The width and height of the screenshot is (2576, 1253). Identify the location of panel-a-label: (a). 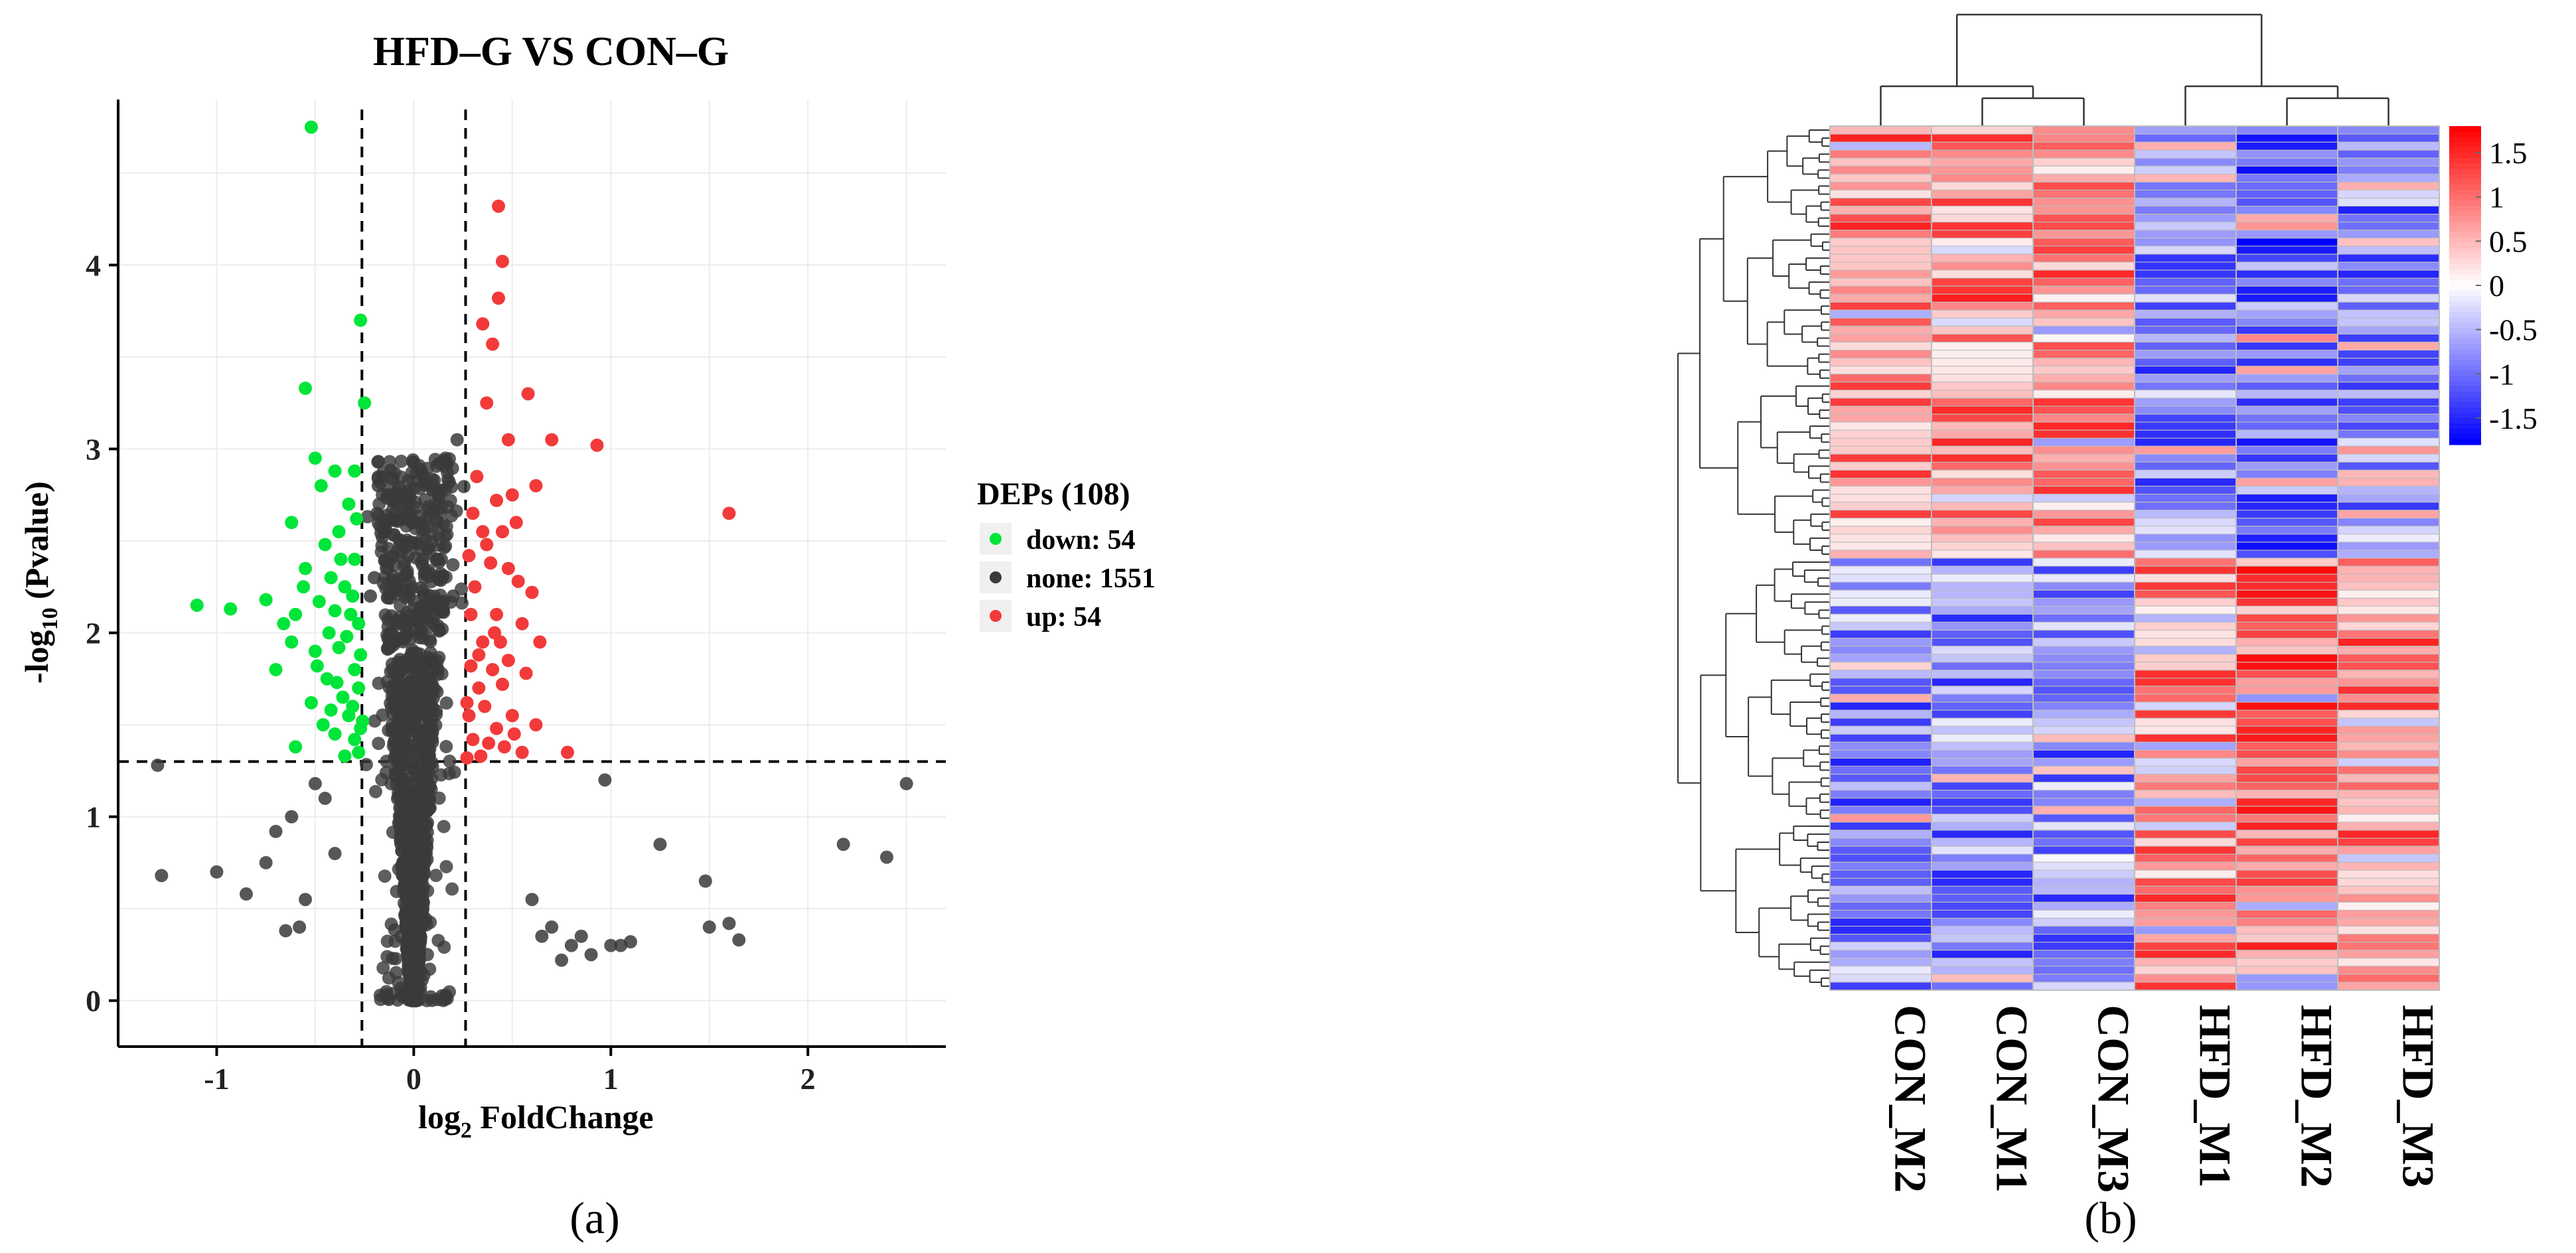
(594, 1218).